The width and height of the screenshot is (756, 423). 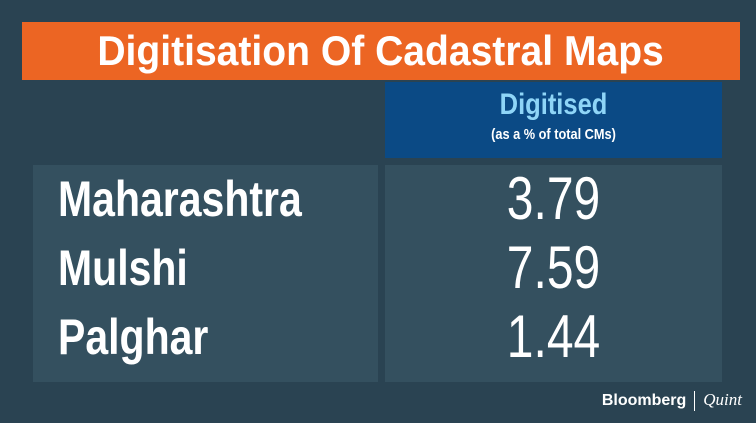 I want to click on row-value: 3.79, so click(x=553, y=198).